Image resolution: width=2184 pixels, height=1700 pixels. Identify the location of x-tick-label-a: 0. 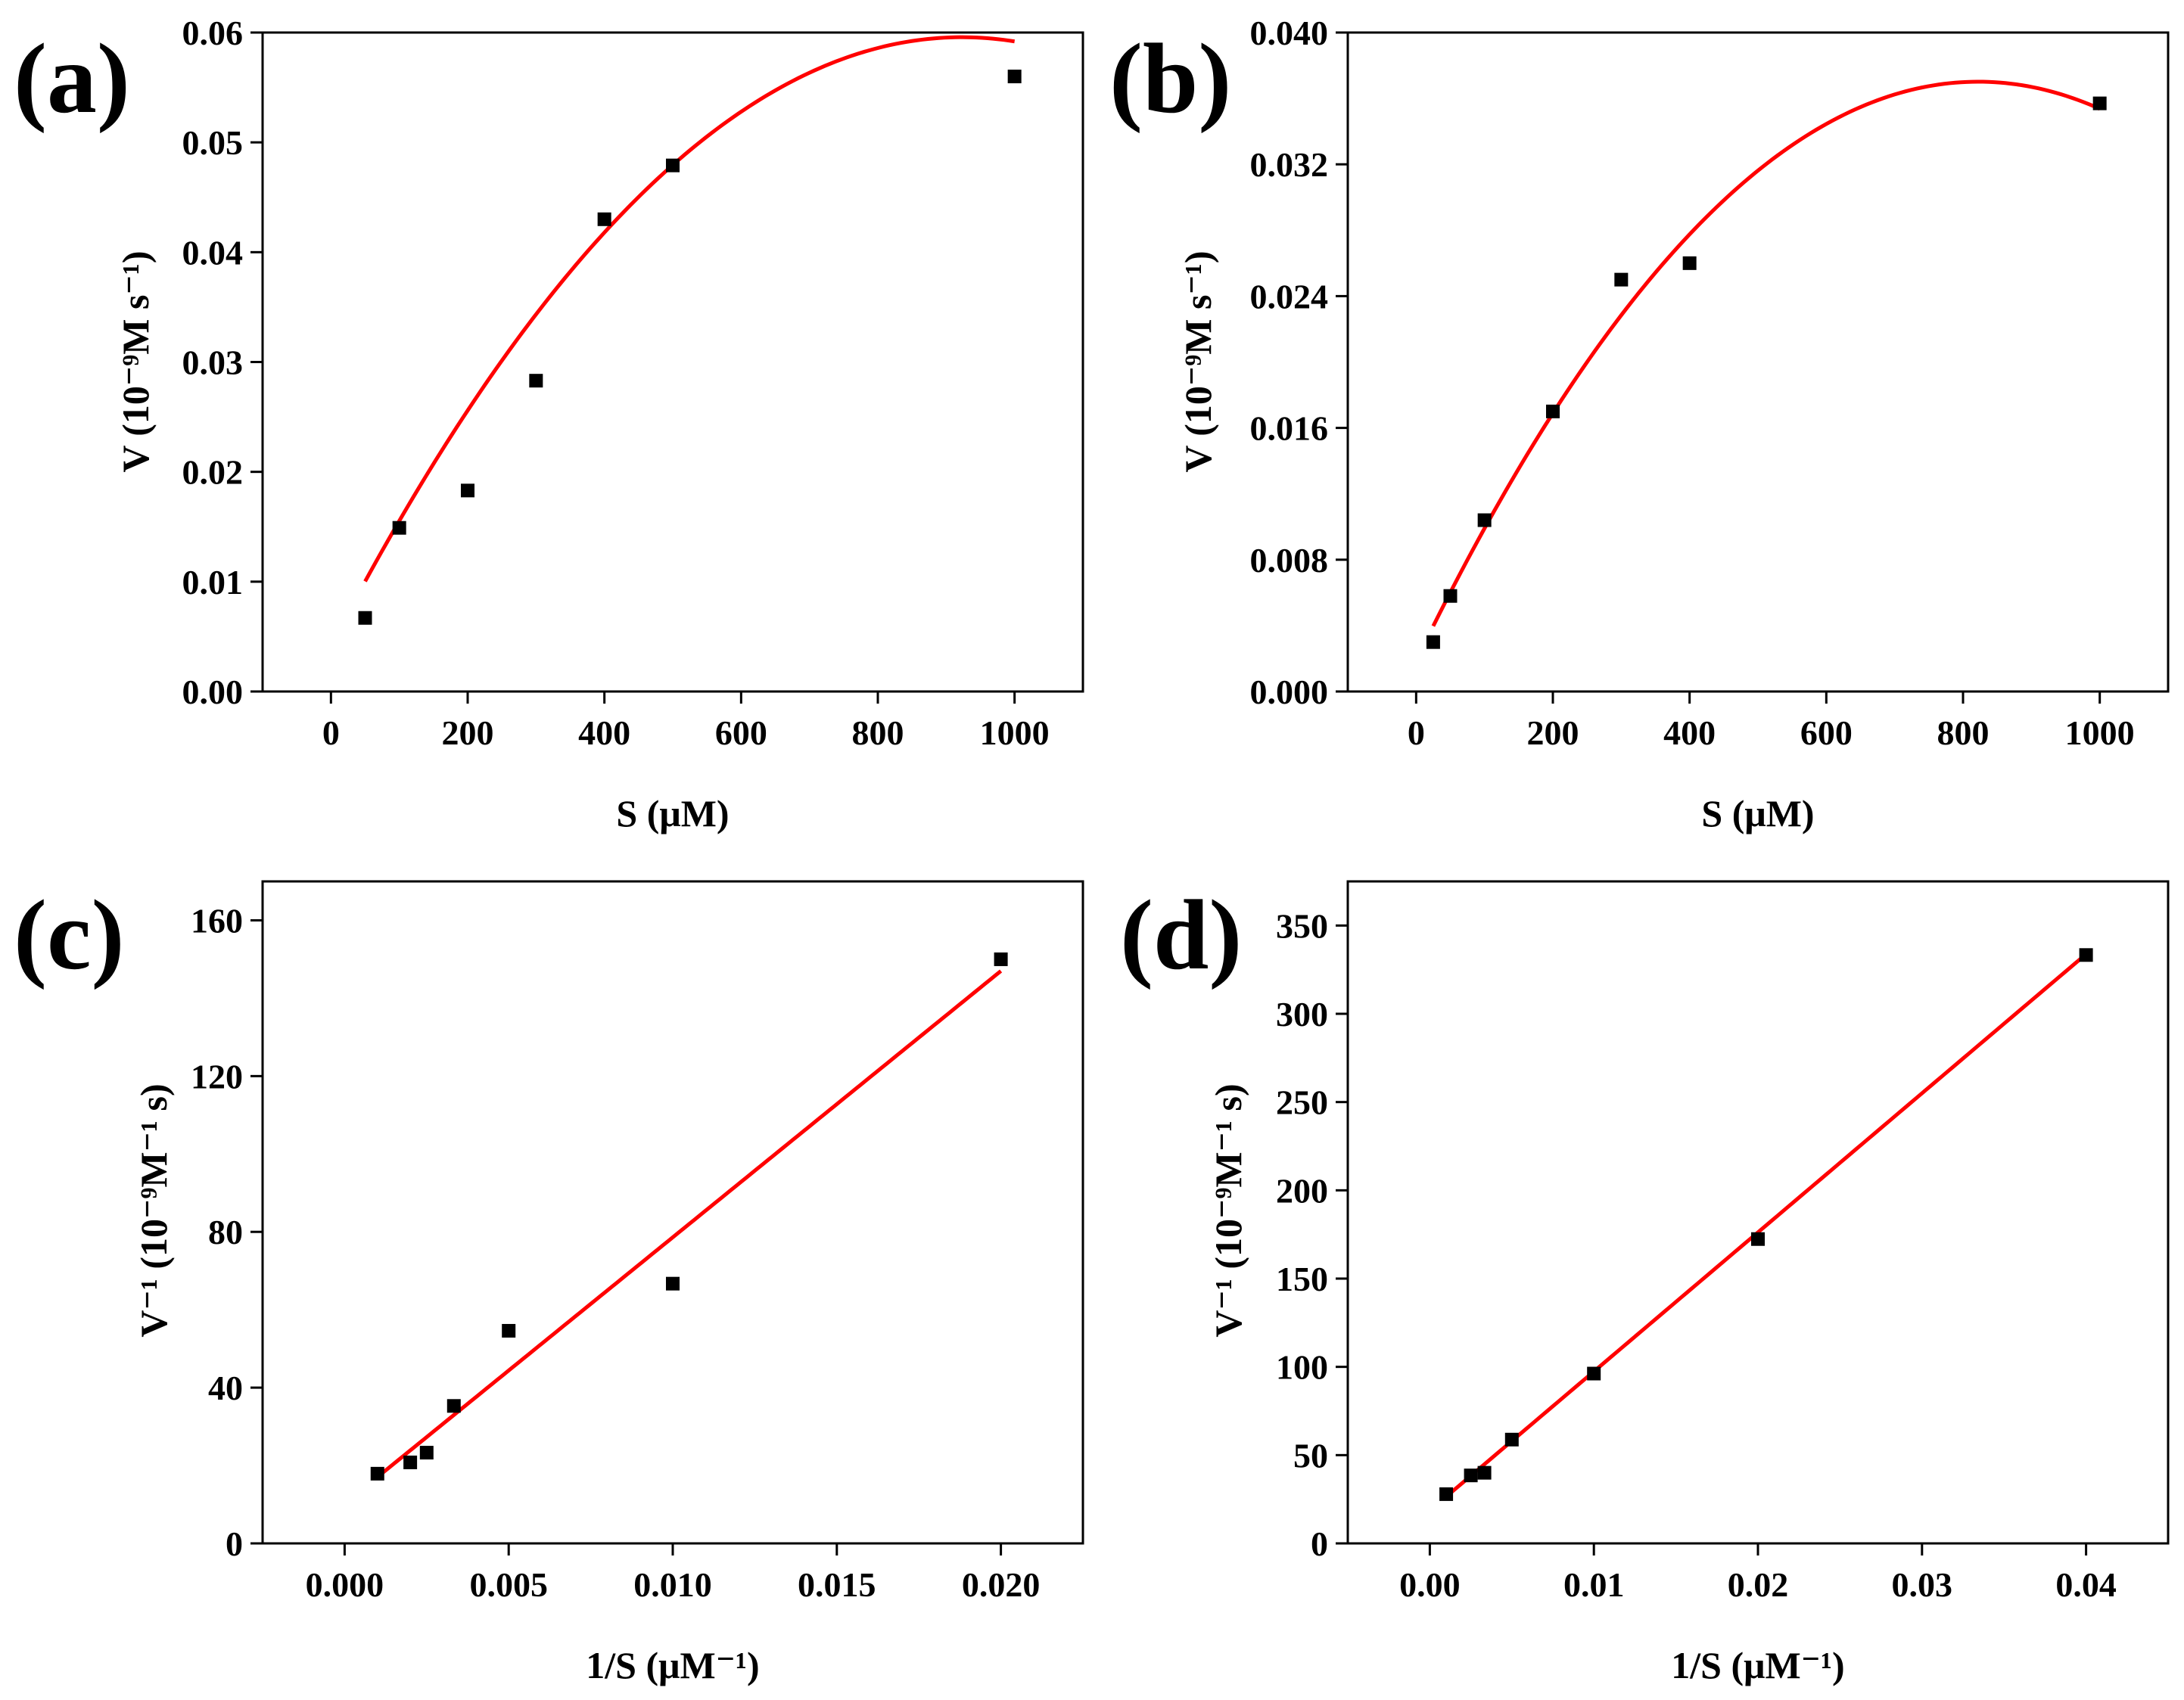
(331, 732).